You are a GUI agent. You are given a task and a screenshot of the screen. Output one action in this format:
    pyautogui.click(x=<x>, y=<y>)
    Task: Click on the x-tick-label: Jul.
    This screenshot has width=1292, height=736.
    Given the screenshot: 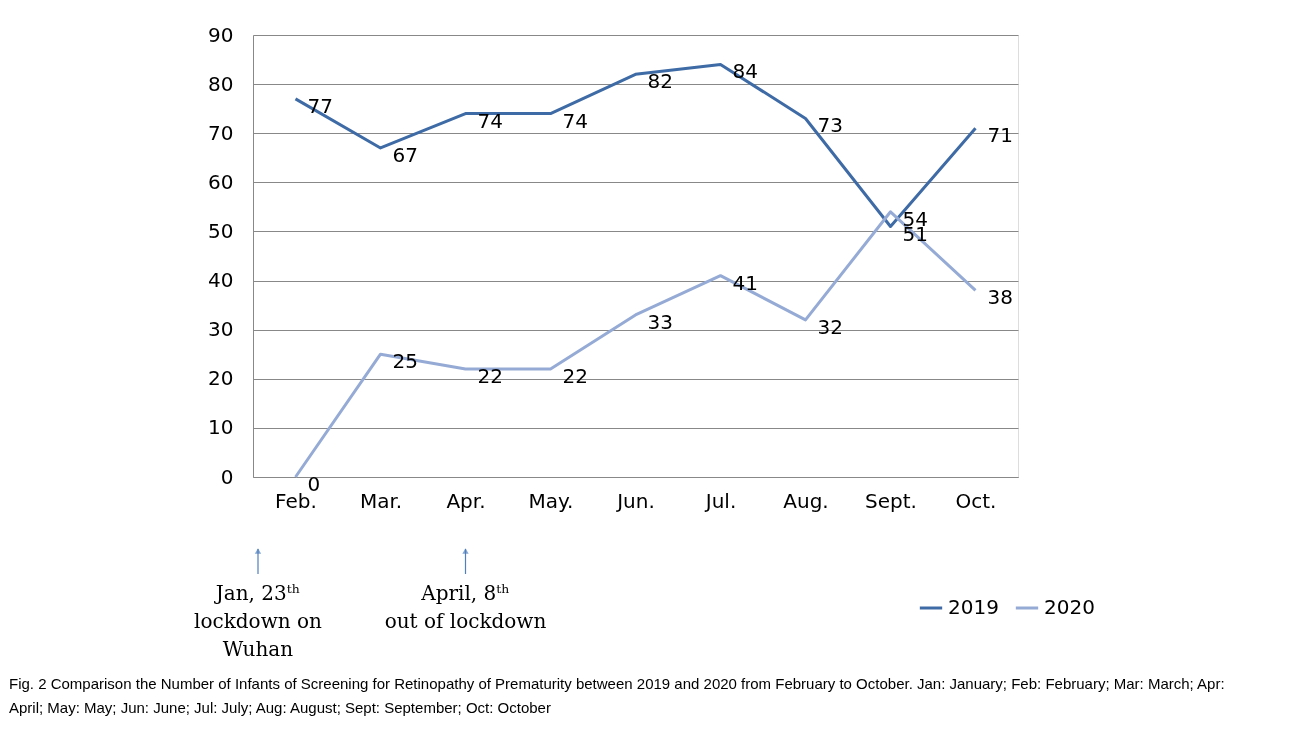 What is the action you would take?
    pyautogui.click(x=720, y=500)
    